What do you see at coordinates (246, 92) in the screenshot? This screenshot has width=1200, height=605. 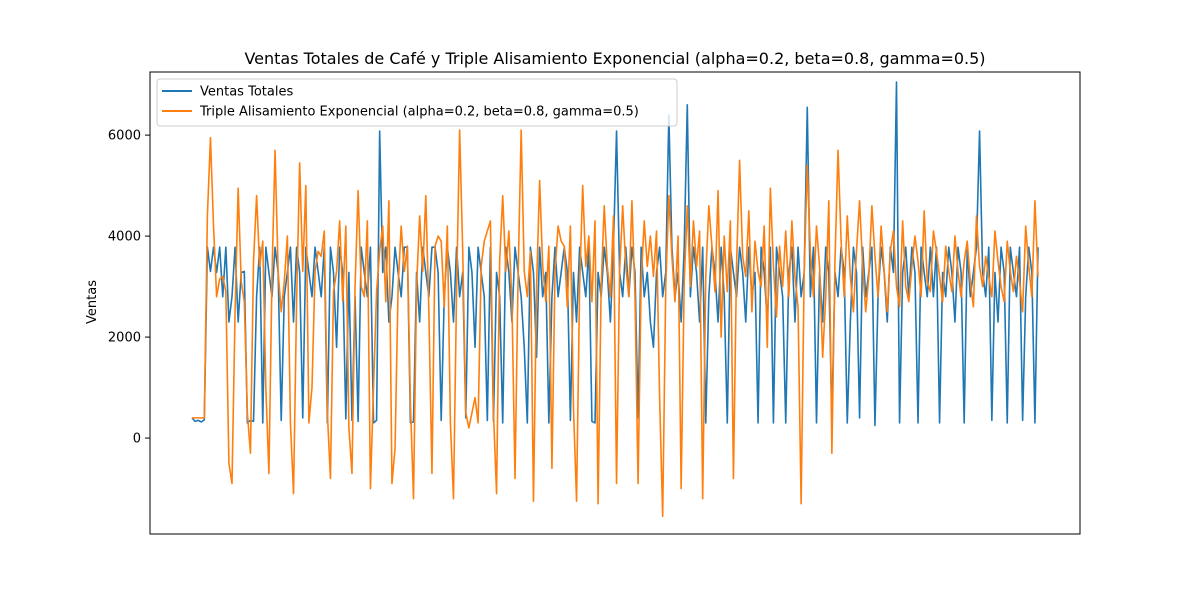 I see `legend-label-0: Ventas Totales` at bounding box center [246, 92].